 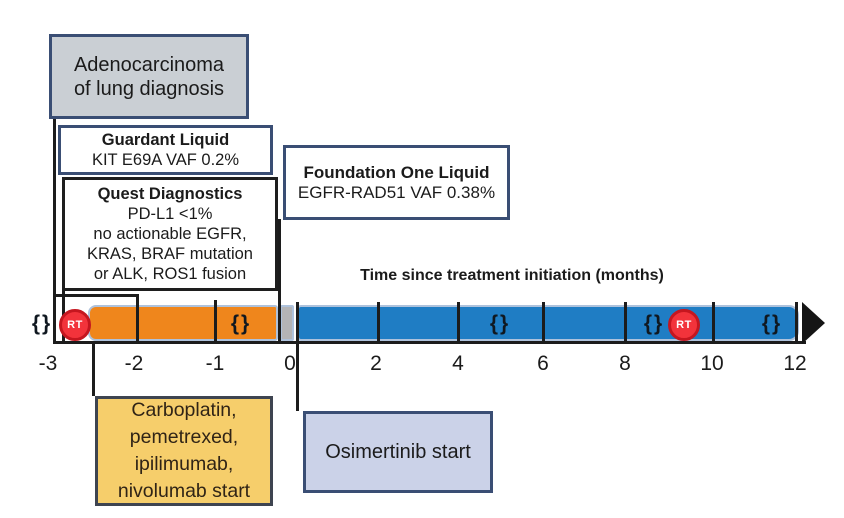 What do you see at coordinates (184, 437) in the screenshot?
I see `carboplatin-text-line: pemetrexed,` at bounding box center [184, 437].